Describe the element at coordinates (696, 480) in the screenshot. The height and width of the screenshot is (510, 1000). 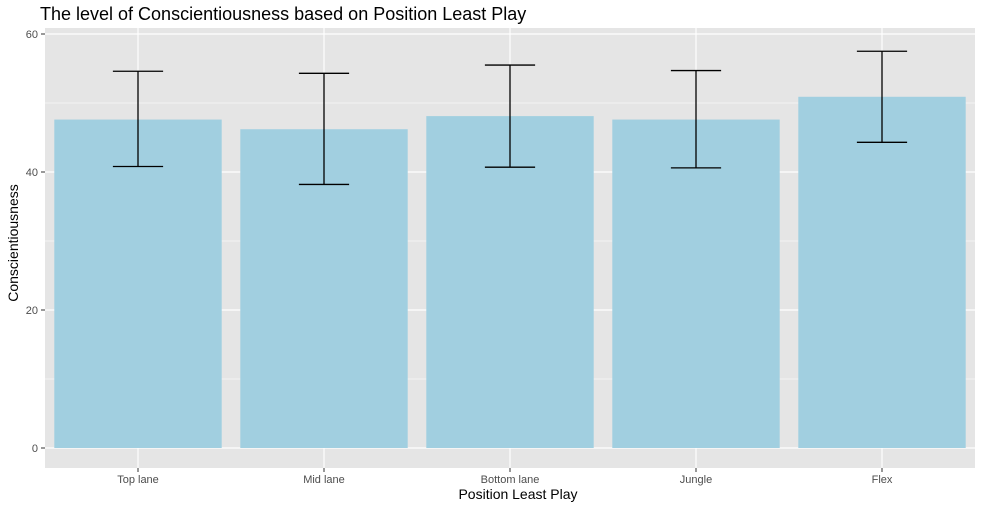
I see `x-tick-label: Jungle` at that location.